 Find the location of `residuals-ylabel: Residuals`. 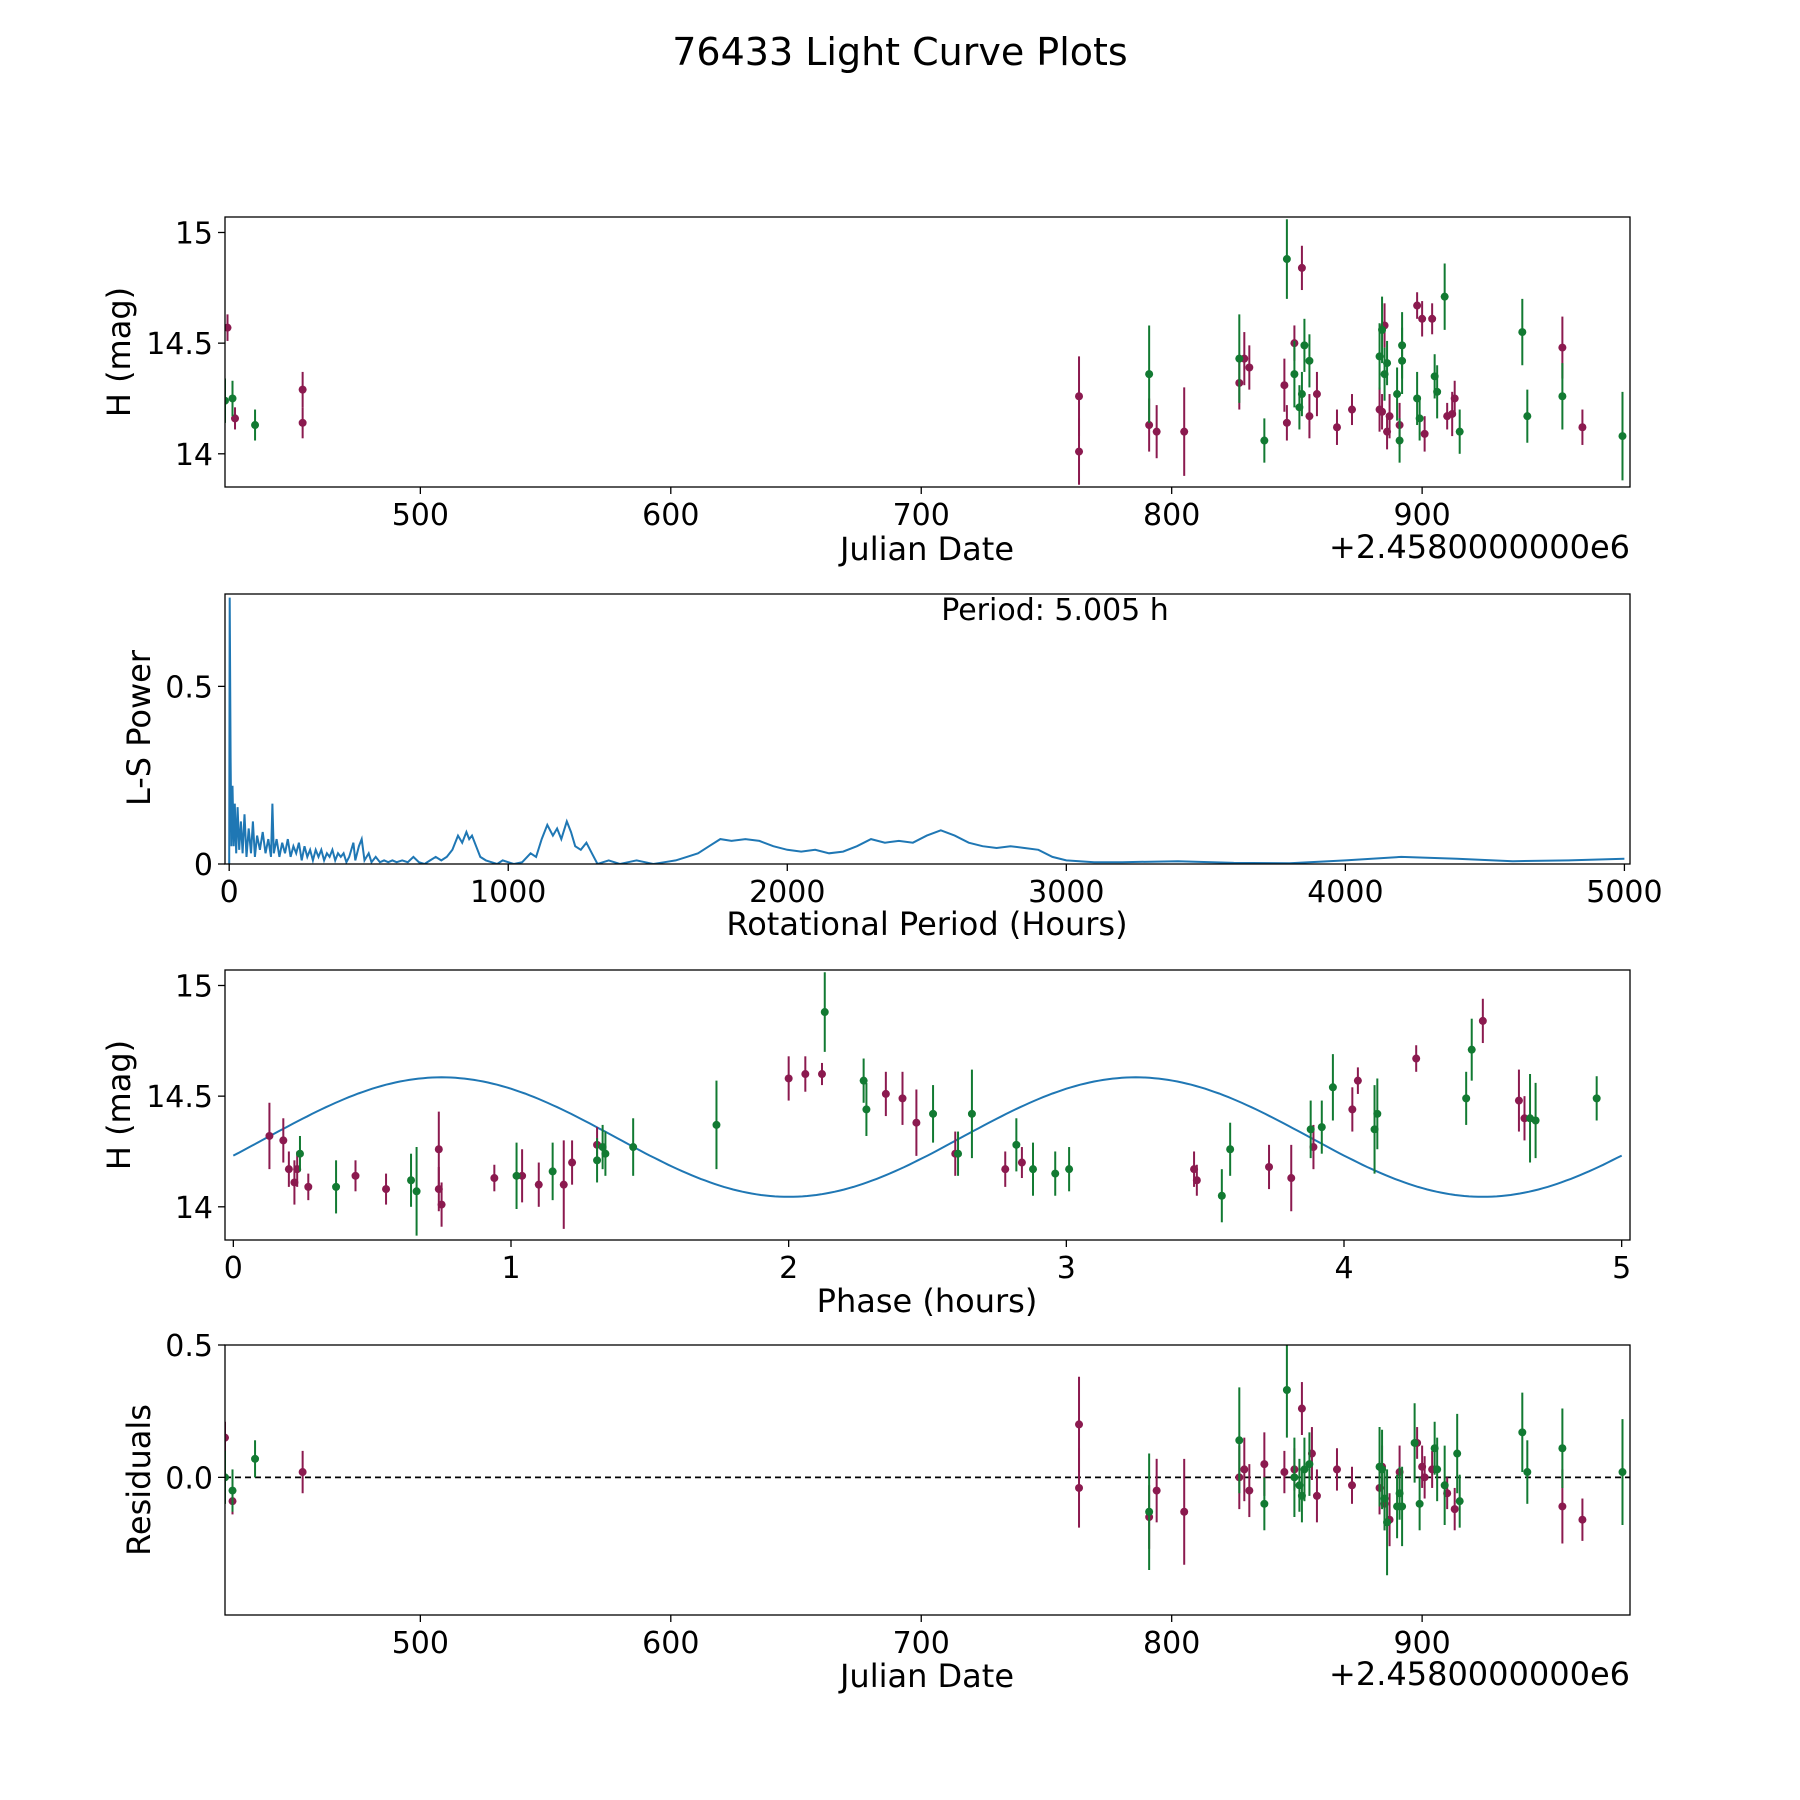

residuals-ylabel: Residuals is located at coordinates (139, 1480).